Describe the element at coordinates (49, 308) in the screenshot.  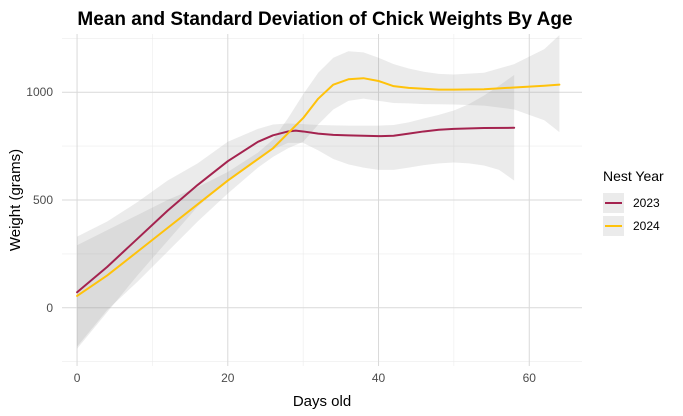
I see `y-tick-label: 0` at that location.